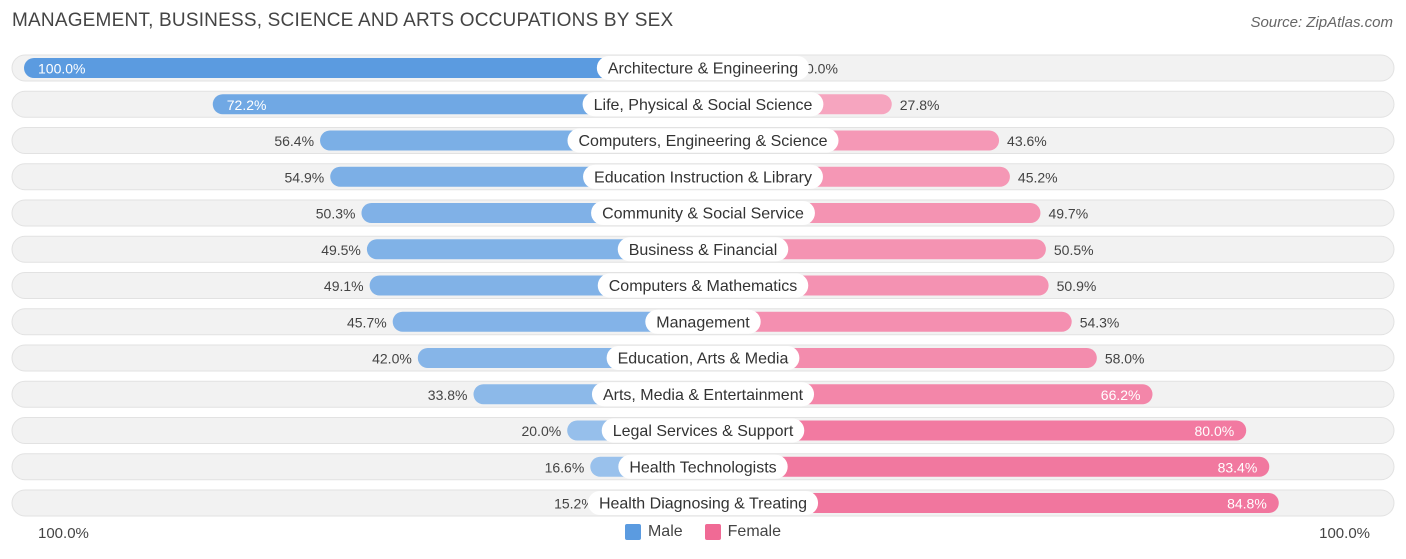  What do you see at coordinates (367, 322) in the screenshot?
I see `value-label-male: 45.7%` at bounding box center [367, 322].